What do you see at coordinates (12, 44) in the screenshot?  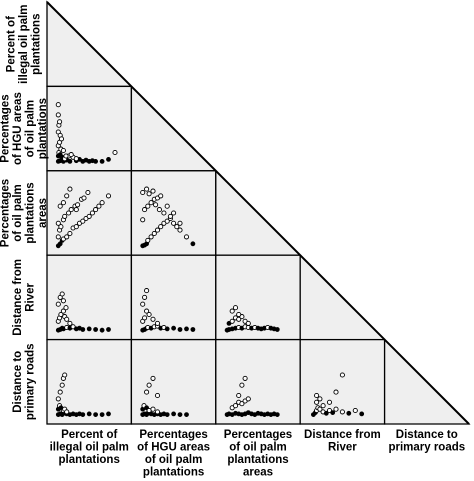 I see `row-label-line: Percent of` at bounding box center [12, 44].